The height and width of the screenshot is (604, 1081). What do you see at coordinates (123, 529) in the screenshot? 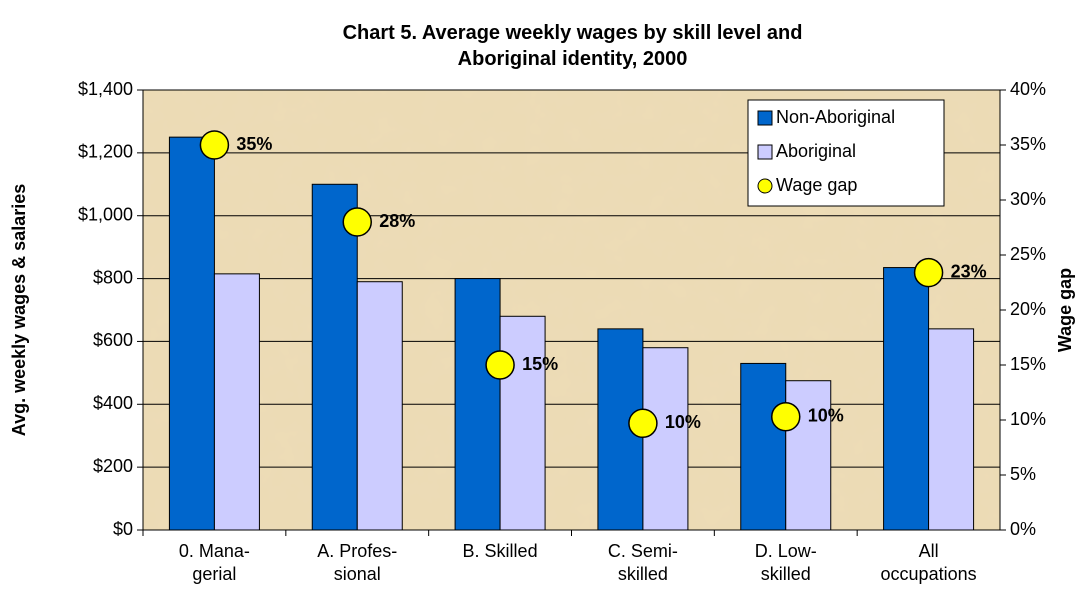
I see `y-tick-label: $0` at bounding box center [123, 529].